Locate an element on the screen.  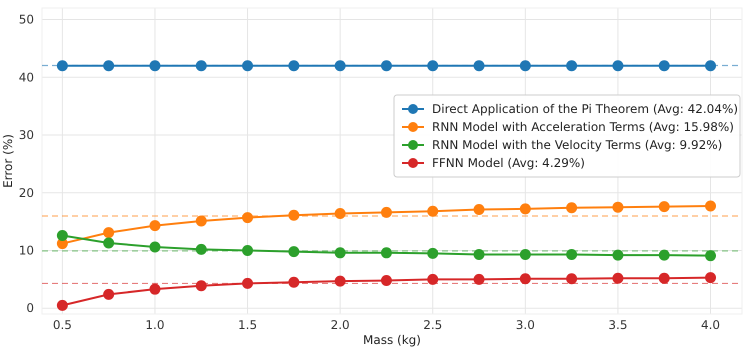
y-tick-label: 30 is located at coordinates (26, 135).